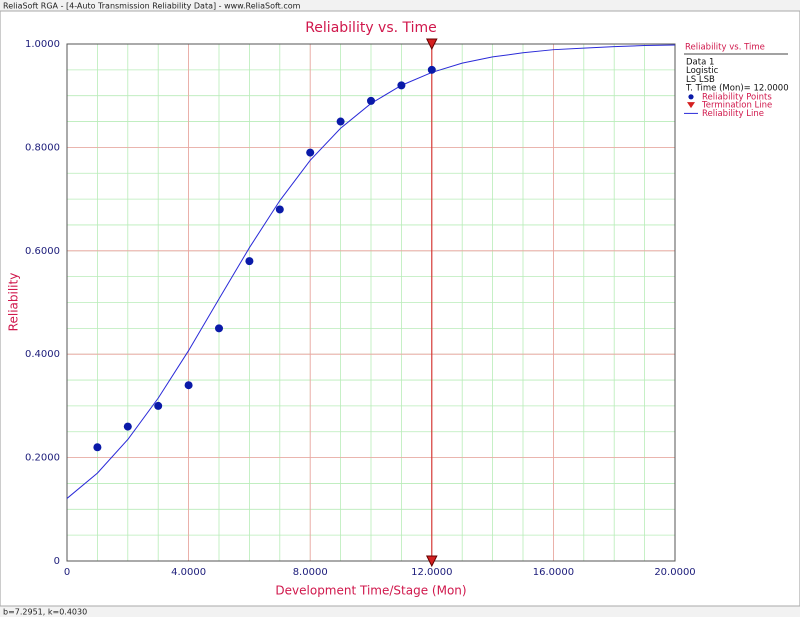  I want to click on y-tick-label: 0.2000, so click(42, 458).